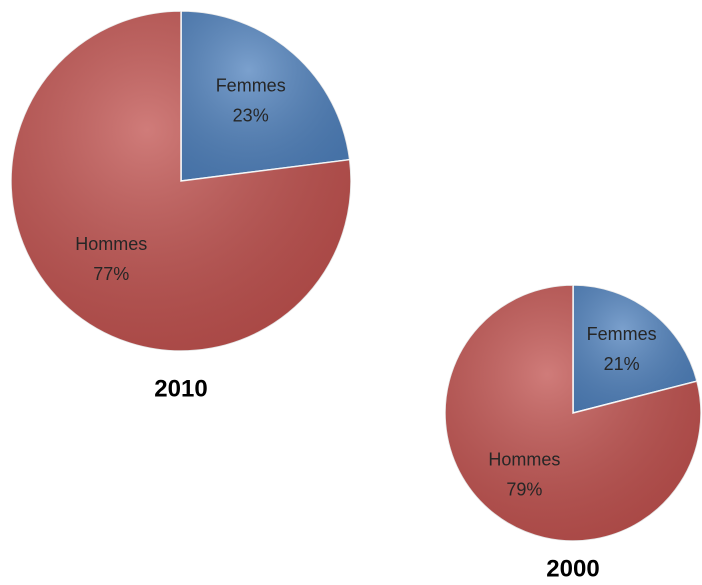 This screenshot has height=585, width=702. What do you see at coordinates (180, 388) in the screenshot?
I see `chart-title: 2010` at bounding box center [180, 388].